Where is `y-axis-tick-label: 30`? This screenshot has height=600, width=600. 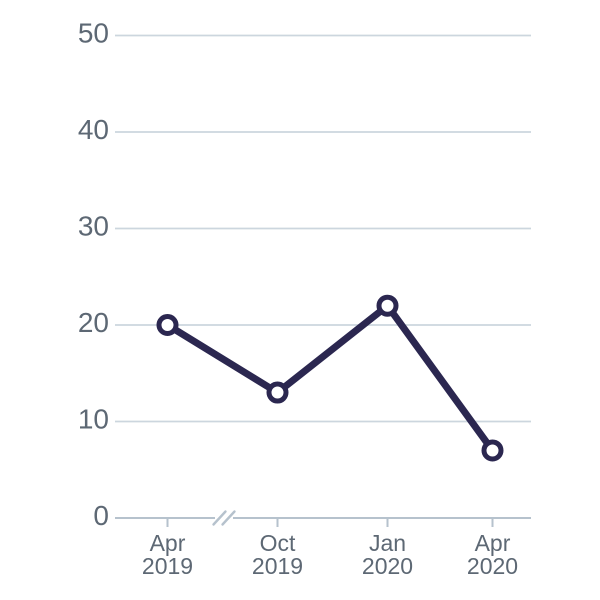 y-axis-tick-label: 30 is located at coordinates (93, 226).